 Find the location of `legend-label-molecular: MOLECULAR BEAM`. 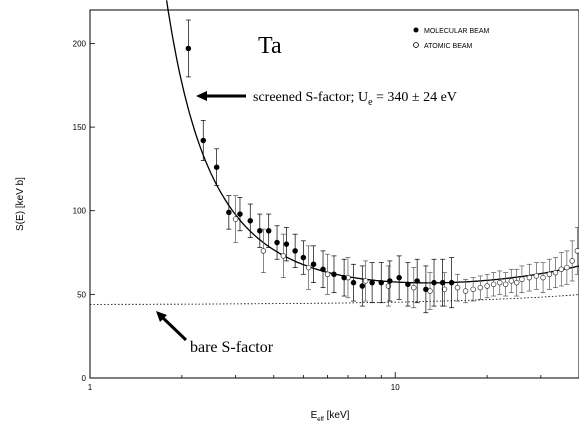

legend-label-molecular: MOLECULAR BEAM is located at coordinates (457, 31).